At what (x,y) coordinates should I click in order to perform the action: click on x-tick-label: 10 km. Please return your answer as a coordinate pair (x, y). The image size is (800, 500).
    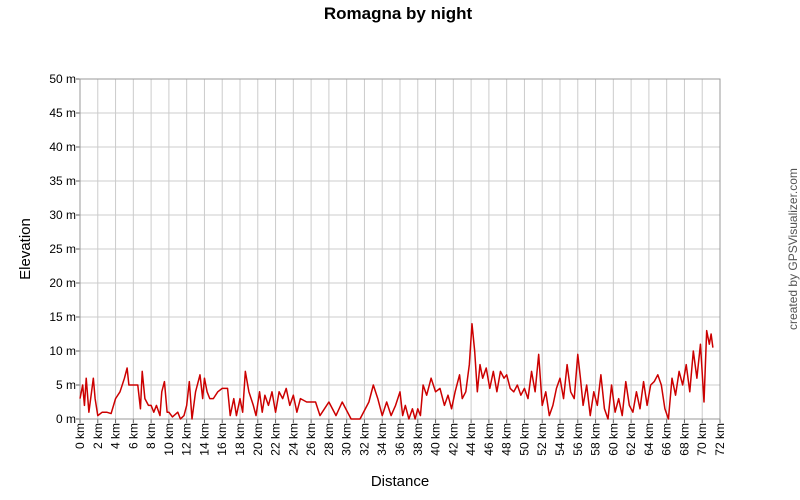
    Looking at the image, I should click on (169, 439).